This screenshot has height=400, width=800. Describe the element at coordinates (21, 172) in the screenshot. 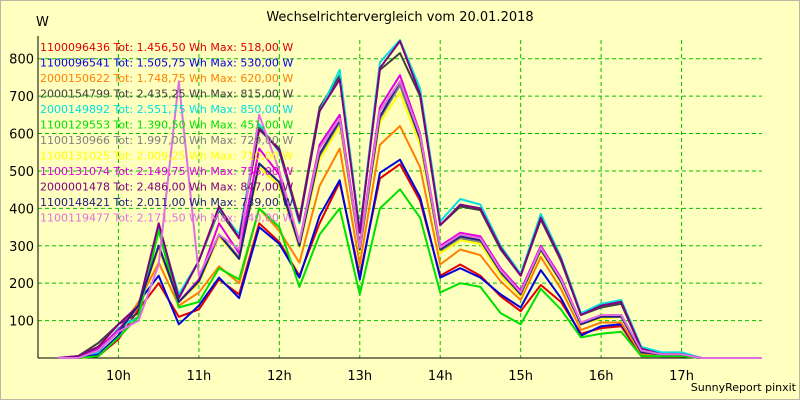

I see `y-tick-label: 500` at that location.